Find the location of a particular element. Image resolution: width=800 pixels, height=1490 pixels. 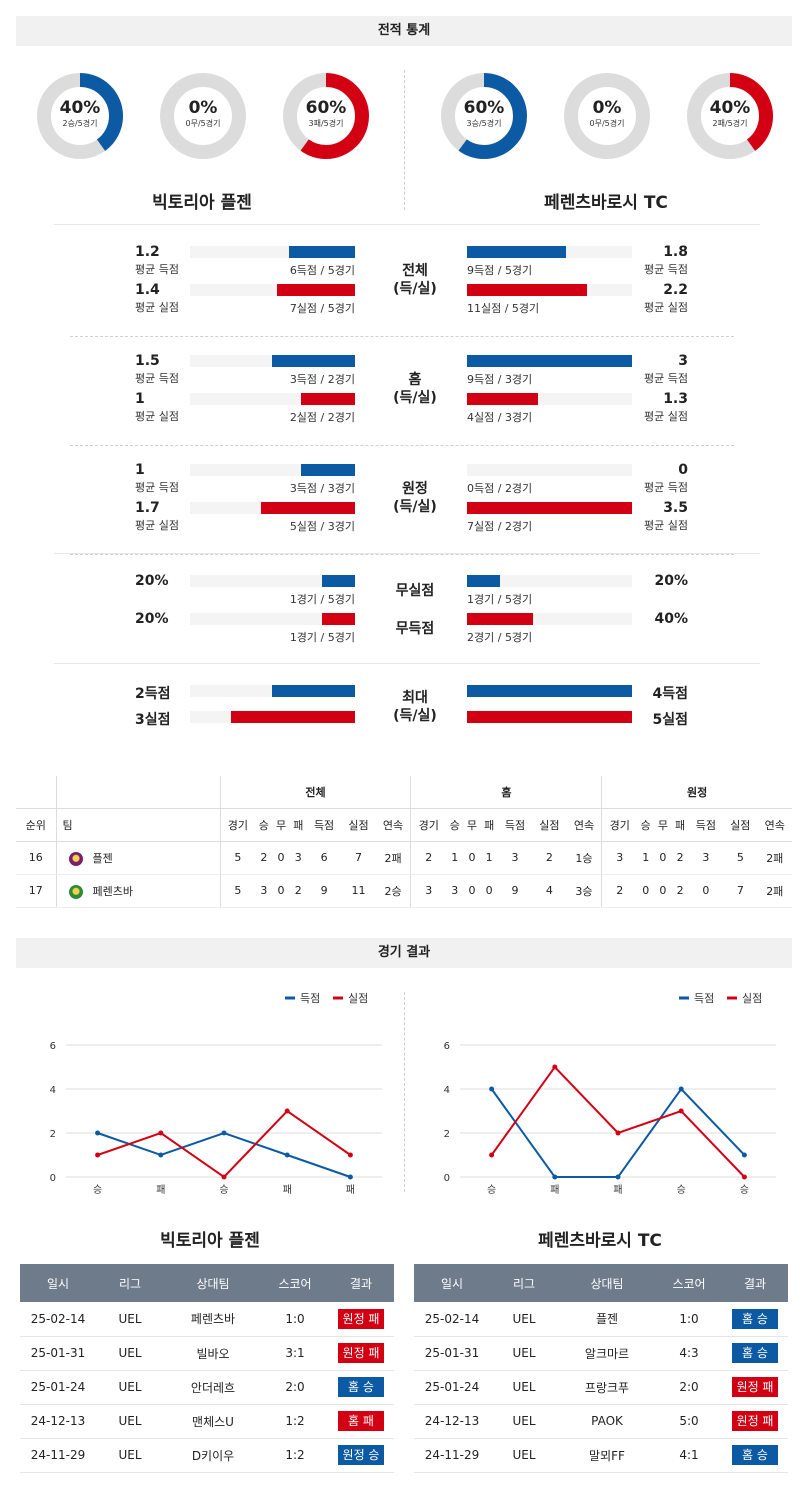

stat-away: 7 is located at coordinates (740, 891).